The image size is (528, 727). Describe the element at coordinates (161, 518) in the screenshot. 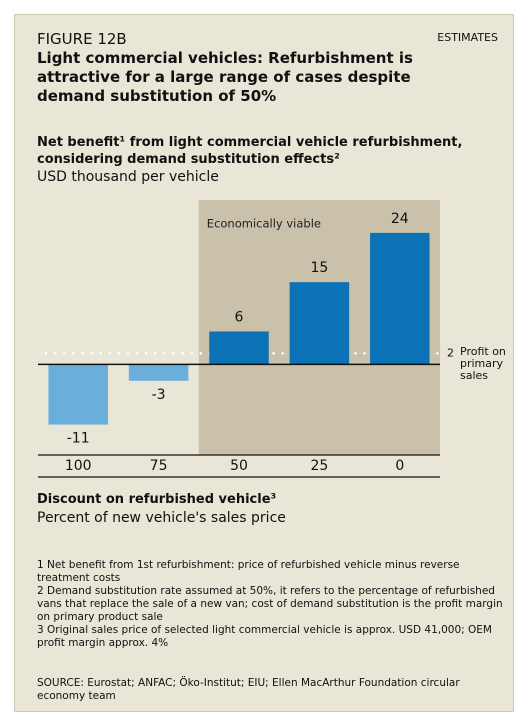

I see `x-axis-sublabel: Percent of new vehicle's sales price` at that location.